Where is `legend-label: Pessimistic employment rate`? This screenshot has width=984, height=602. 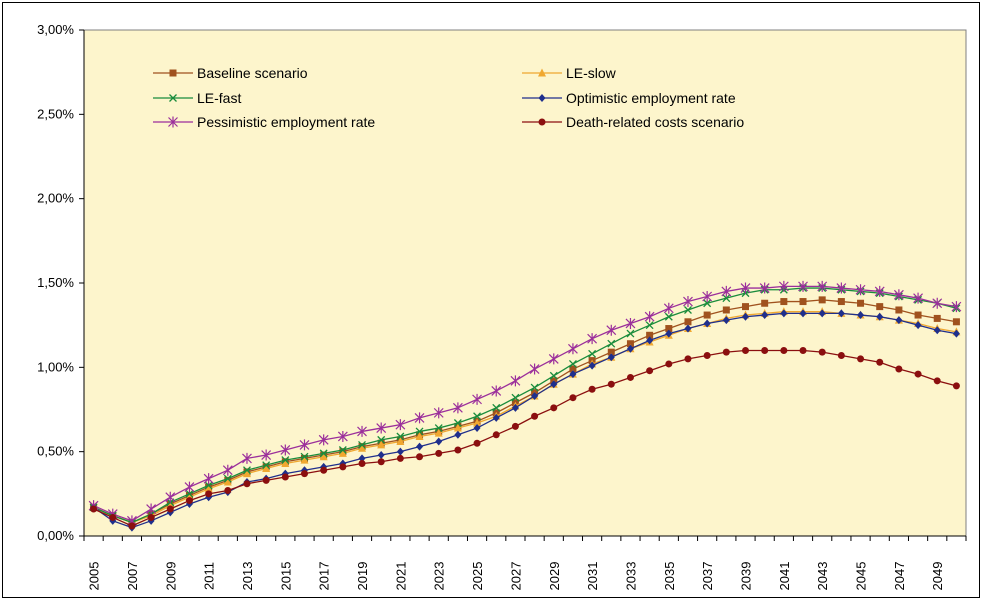
legend-label: Pessimistic employment rate is located at coordinates (286, 122).